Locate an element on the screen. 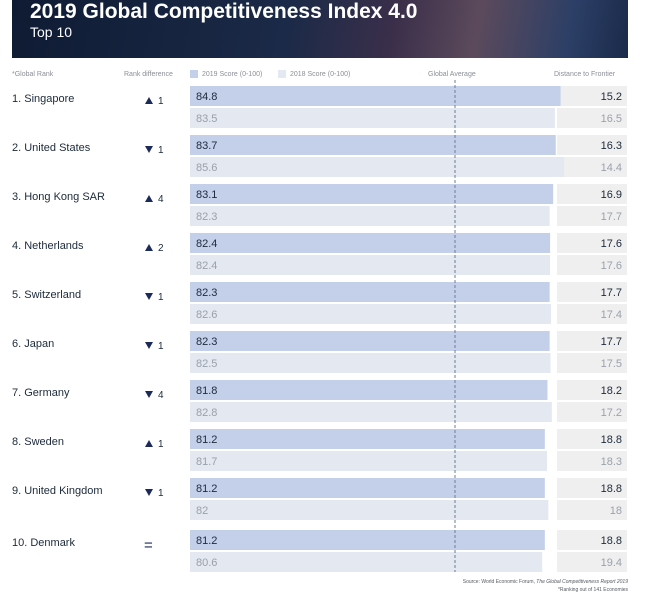  chart-title: 2019 Global Competitiveness Index 4.0 is located at coordinates (224, 11).